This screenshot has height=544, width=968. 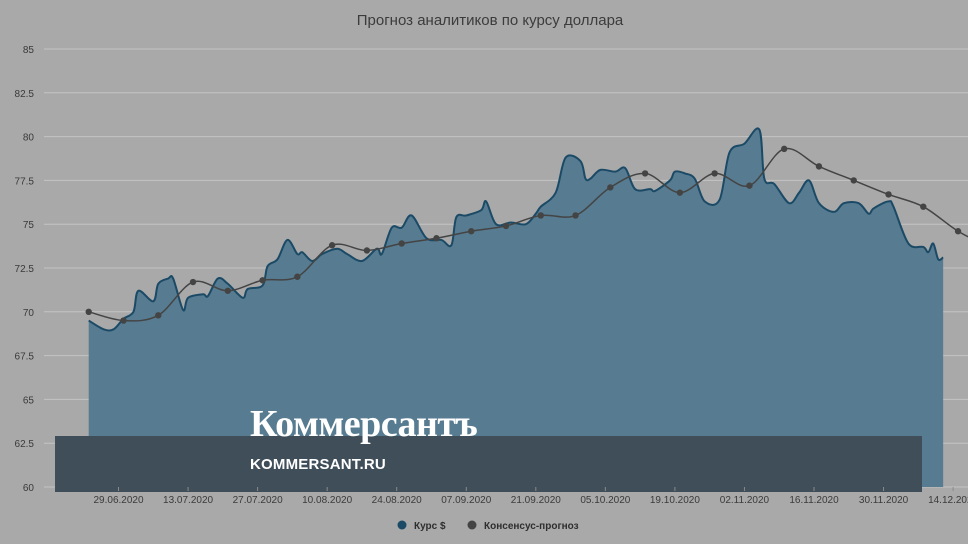 I want to click on x-tick-label: 13.07.2020, so click(x=188, y=500).